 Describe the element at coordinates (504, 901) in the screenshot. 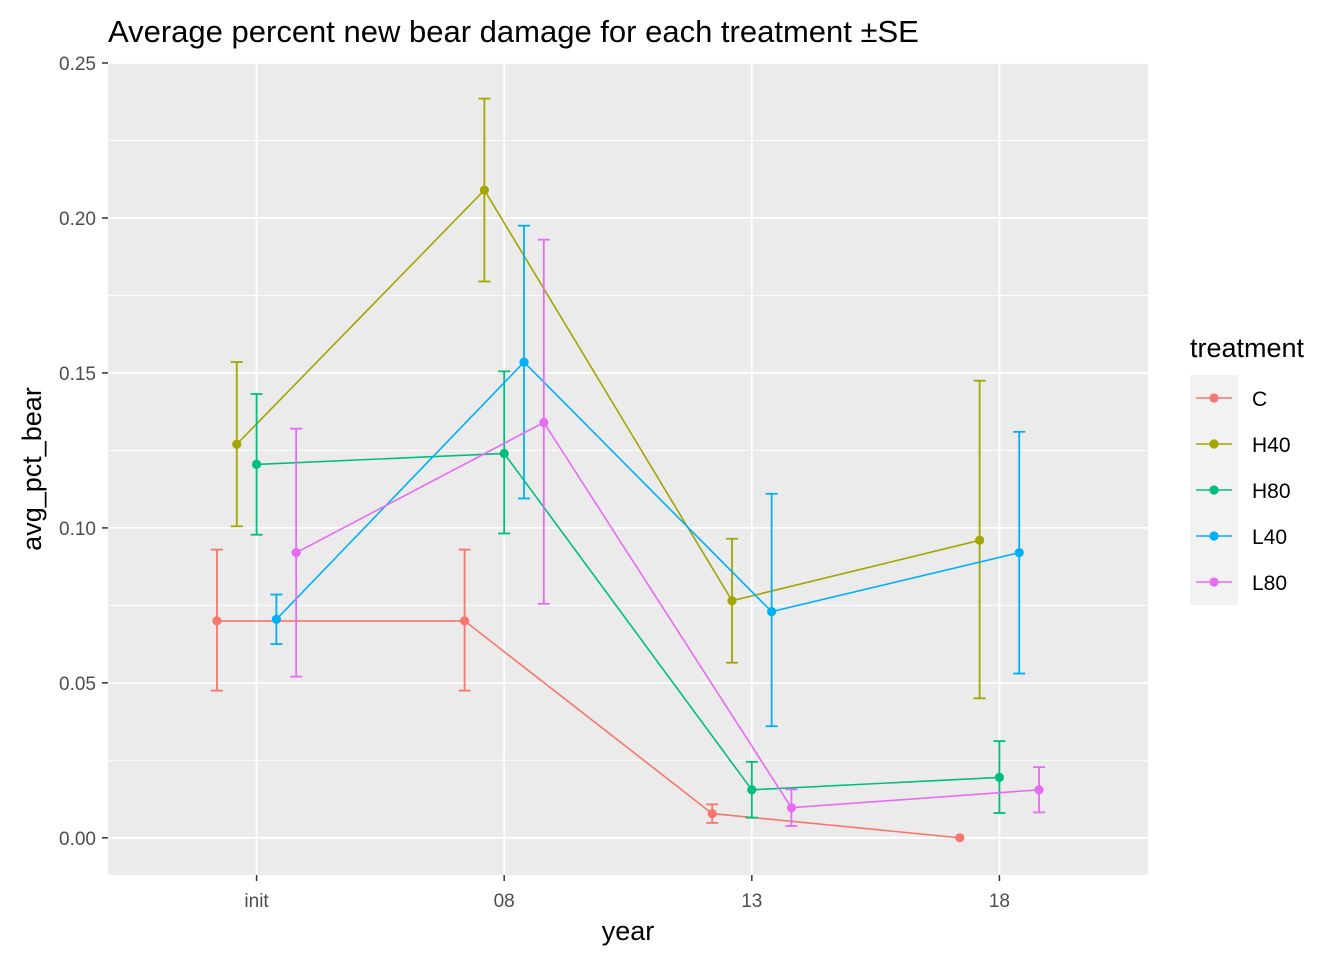

I see `x-tick-label: 08` at that location.